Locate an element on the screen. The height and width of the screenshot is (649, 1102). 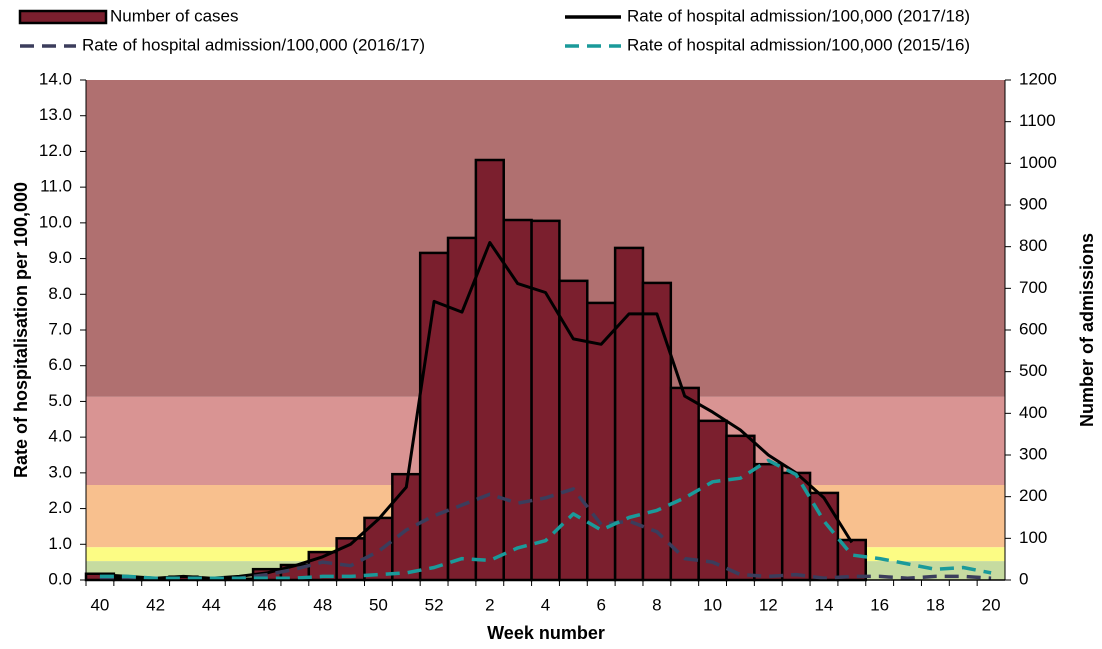
x-tick-label: 8 is located at coordinates (656, 604).